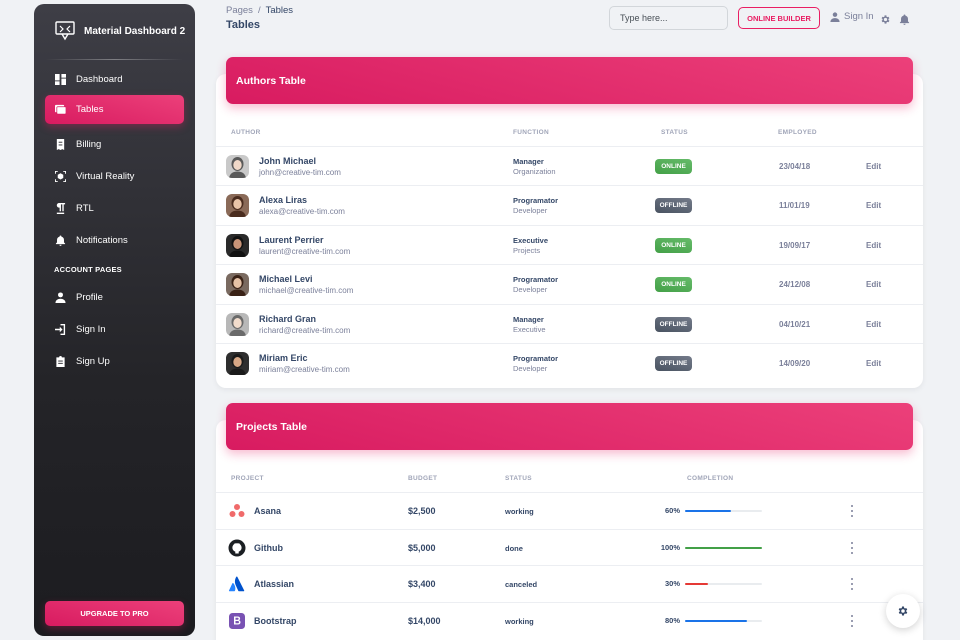  I want to click on search-input, so click(668, 18).